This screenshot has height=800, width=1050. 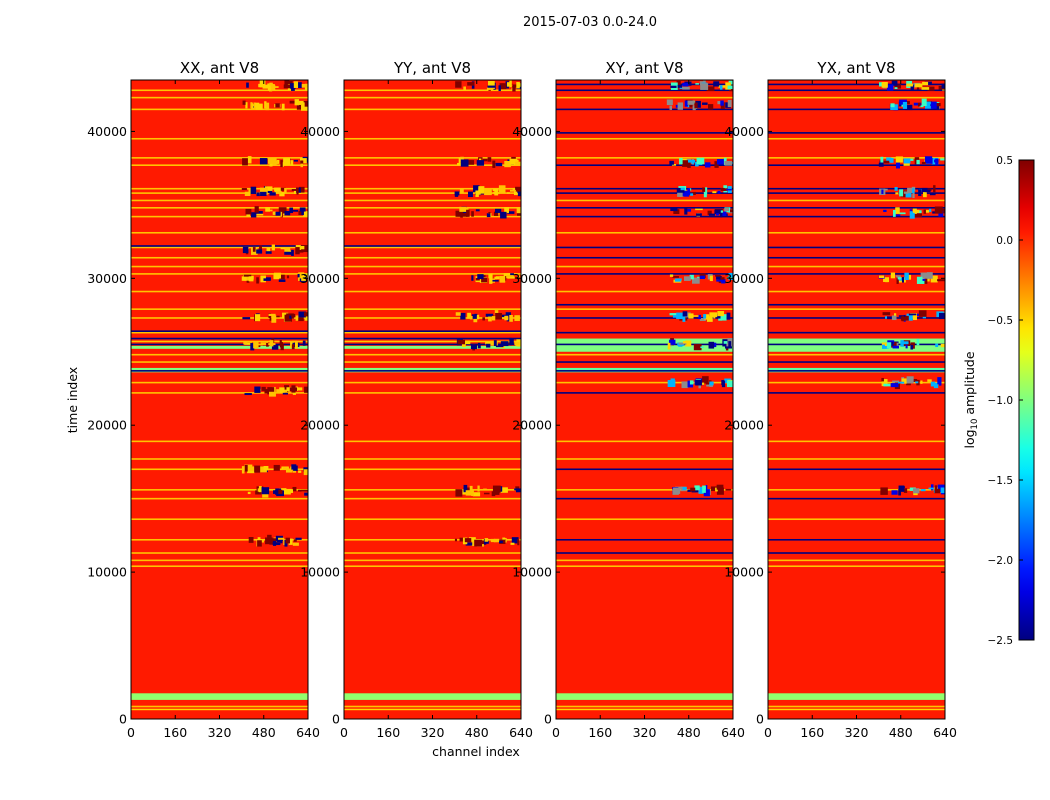 I want to click on x-tick-label: 640, so click(x=733, y=732).